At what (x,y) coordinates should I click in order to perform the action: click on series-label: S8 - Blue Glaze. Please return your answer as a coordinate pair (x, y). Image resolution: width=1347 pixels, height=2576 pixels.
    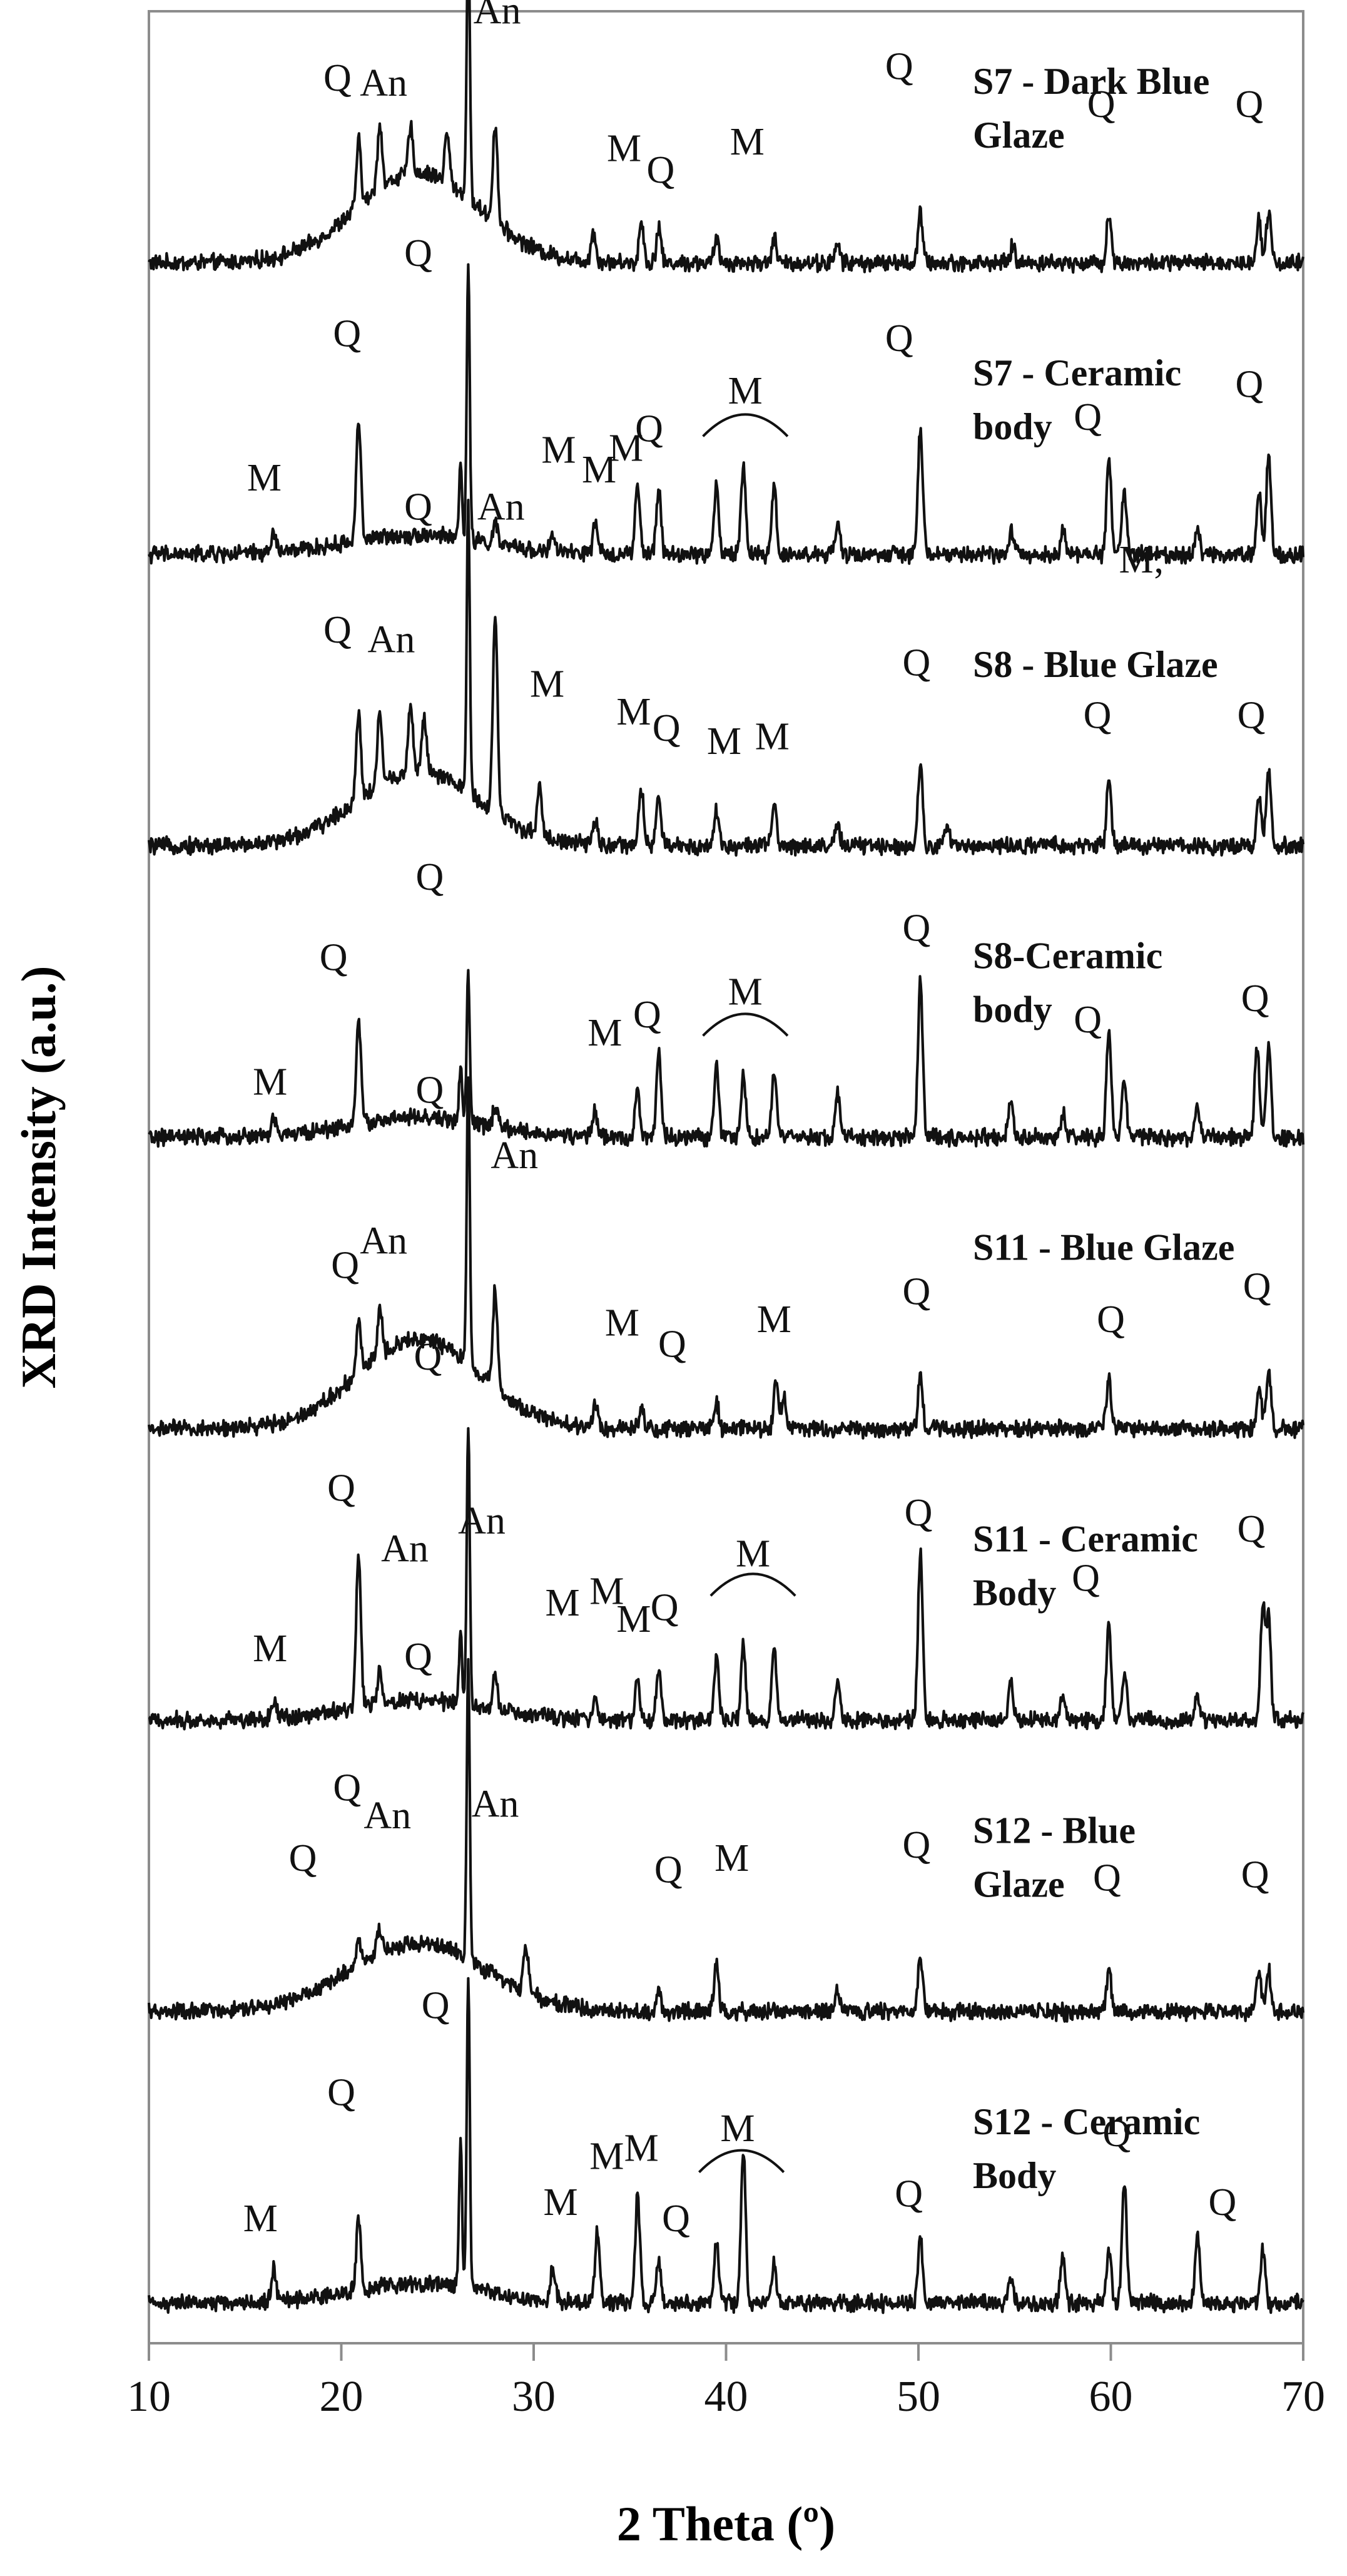
    Looking at the image, I should click on (1095, 664).